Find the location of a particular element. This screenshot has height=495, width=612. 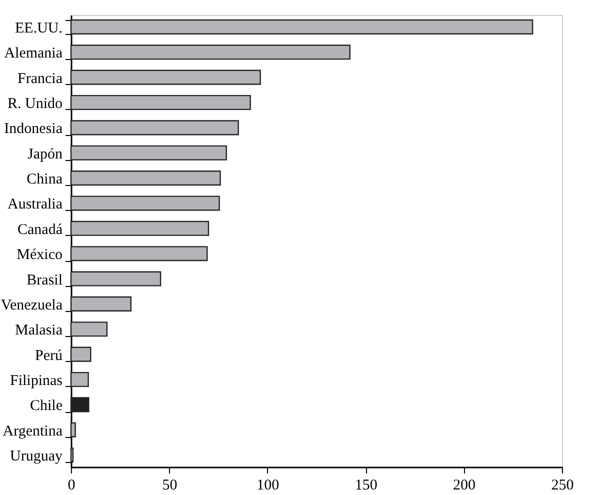

x-tick-label: 200 is located at coordinates (464, 486).